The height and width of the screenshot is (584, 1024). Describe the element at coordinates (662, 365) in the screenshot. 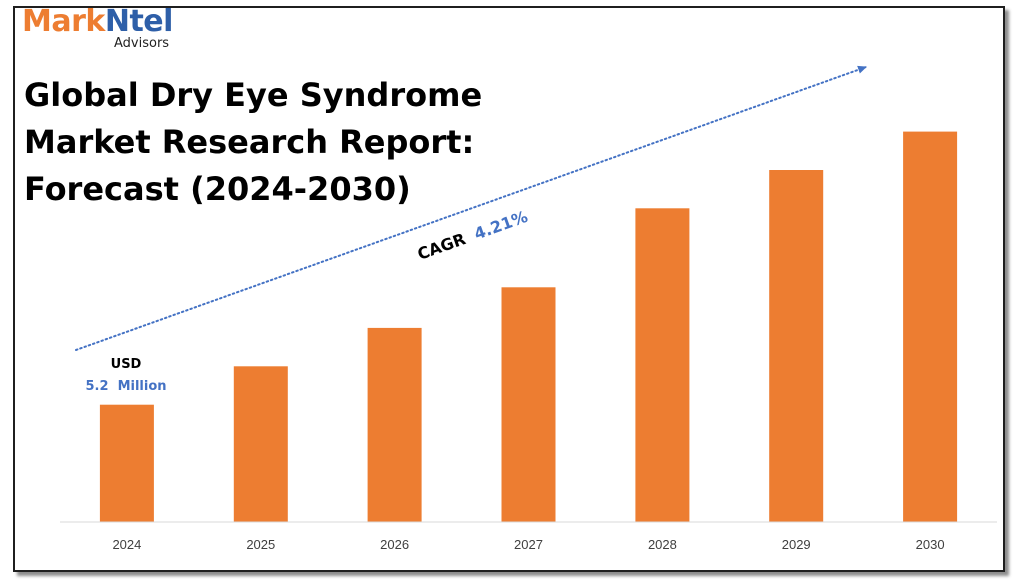

I see `bar-2028` at that location.